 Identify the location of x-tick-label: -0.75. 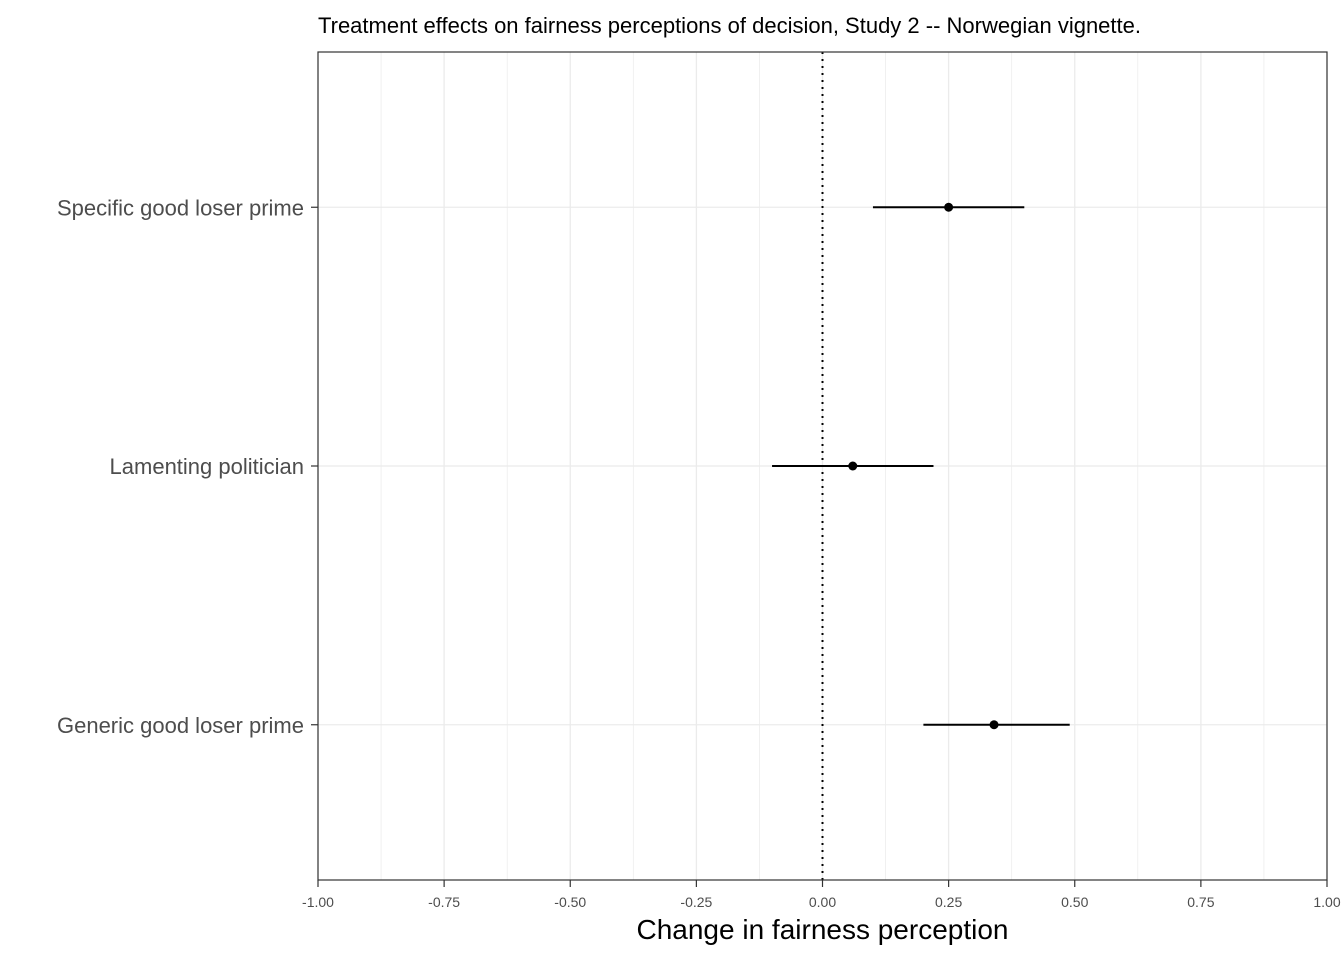
(444, 902).